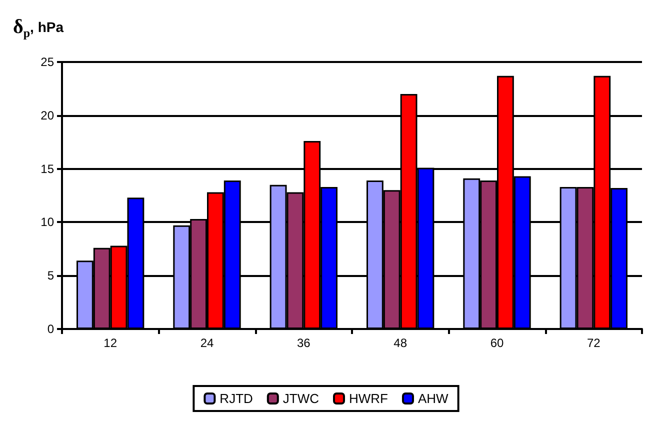  What do you see at coordinates (207, 343) in the screenshot?
I see `x-tick-label: 24` at bounding box center [207, 343].